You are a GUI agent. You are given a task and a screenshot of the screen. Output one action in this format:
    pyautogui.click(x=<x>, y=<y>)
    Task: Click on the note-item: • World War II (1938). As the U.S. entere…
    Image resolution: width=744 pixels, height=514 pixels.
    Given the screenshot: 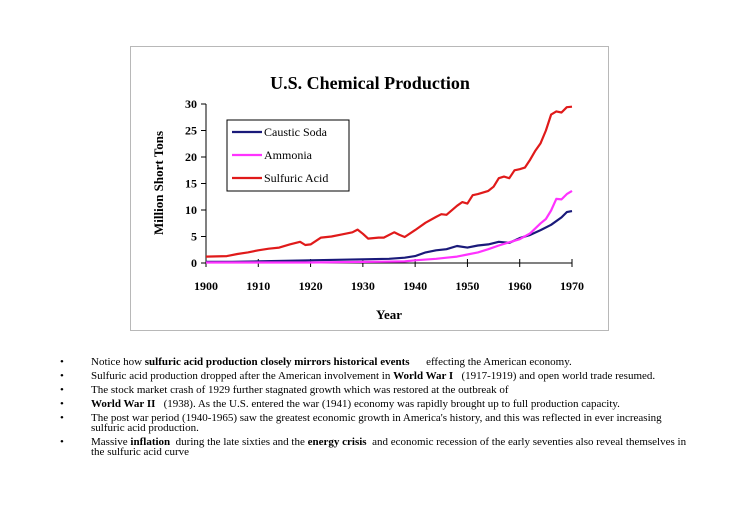 What is the action you would take?
    pyautogui.click(x=375, y=404)
    